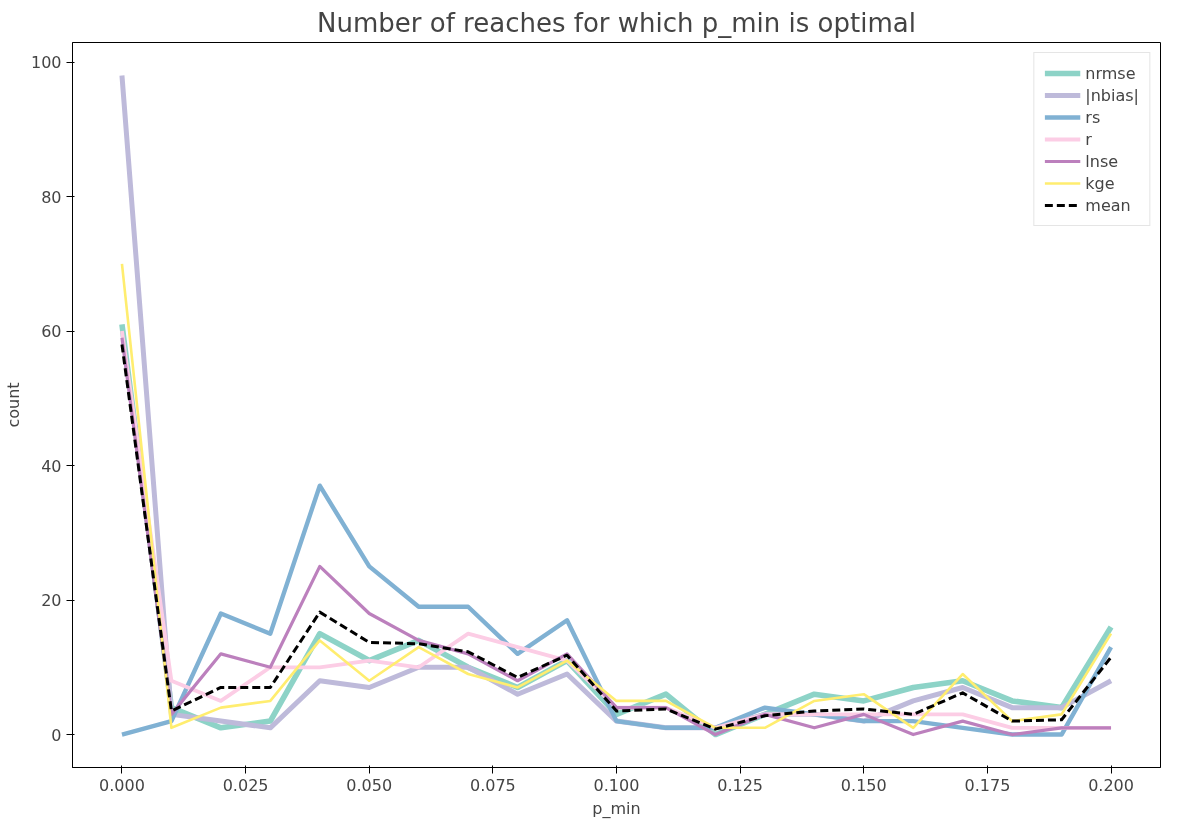 This screenshot has height=827, width=1188. What do you see at coordinates (1112, 95) in the screenshot?
I see `legend-label: |nbias|` at bounding box center [1112, 95].